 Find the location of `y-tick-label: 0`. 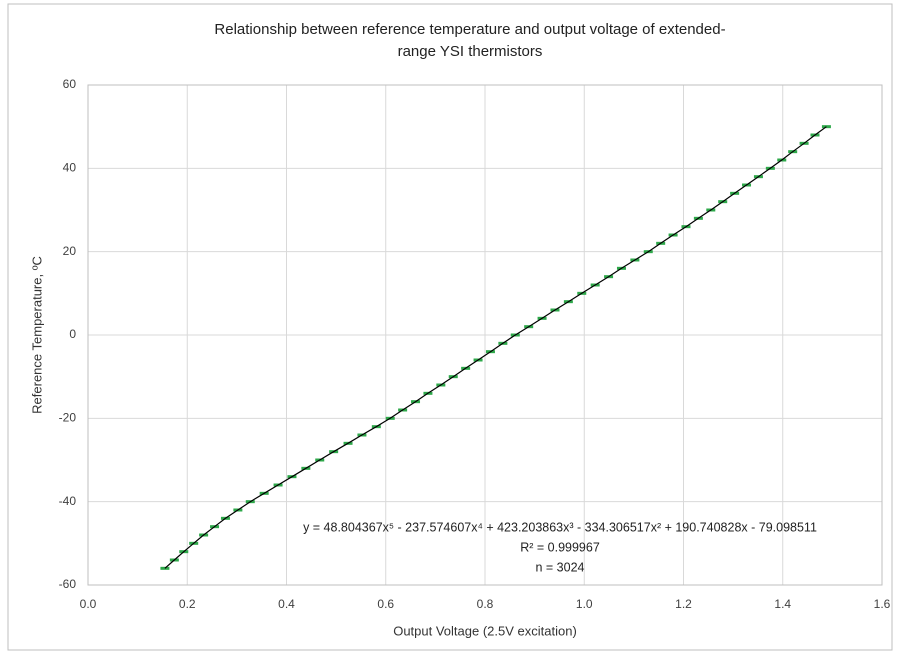

y-tick-label: 0 is located at coordinates (72, 334).